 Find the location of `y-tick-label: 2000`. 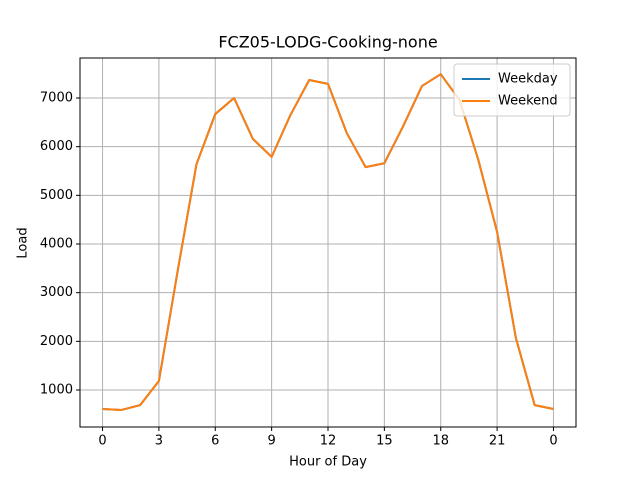

y-tick-label: 2000 is located at coordinates (56, 341).